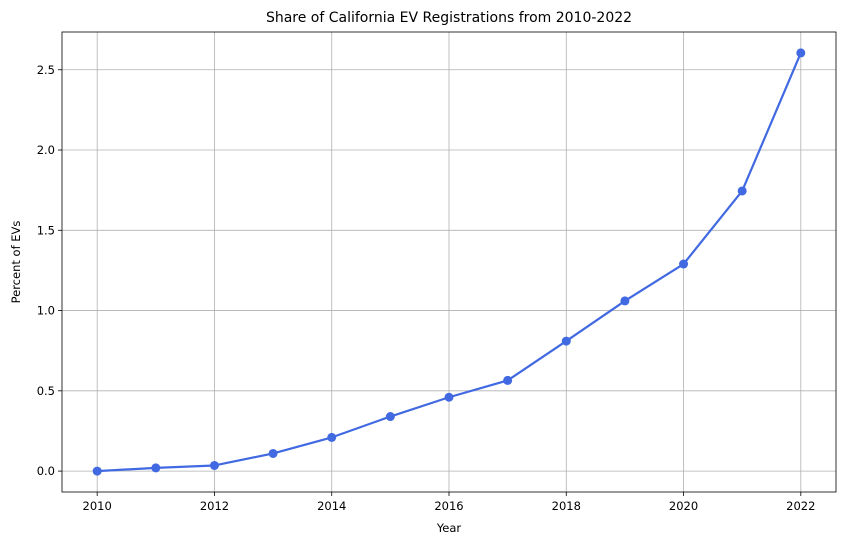 This screenshot has height=545, width=846. Describe the element at coordinates (214, 506) in the screenshot. I see `x-tick-label: 2012` at that location.